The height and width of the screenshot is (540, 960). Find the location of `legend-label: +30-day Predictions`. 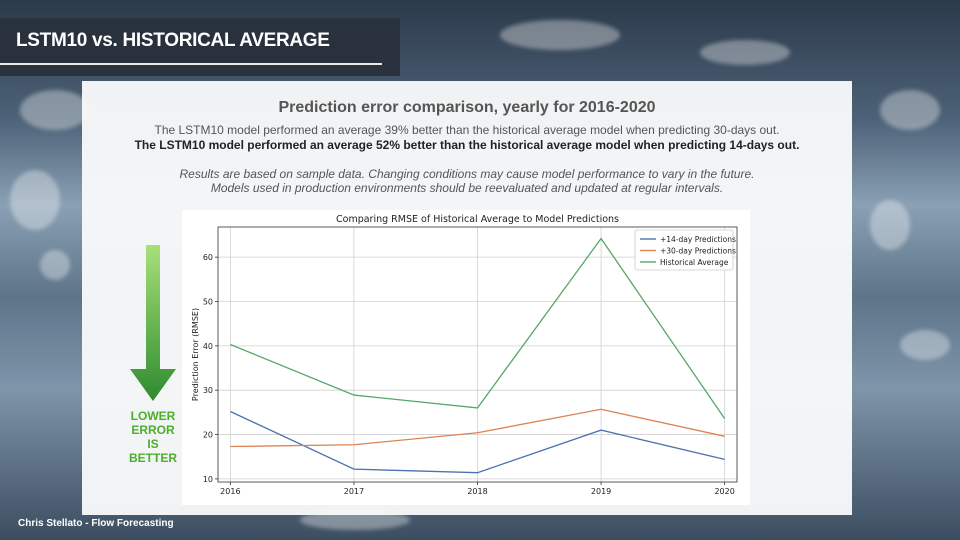

legend-label: +30-day Predictions is located at coordinates (698, 251).